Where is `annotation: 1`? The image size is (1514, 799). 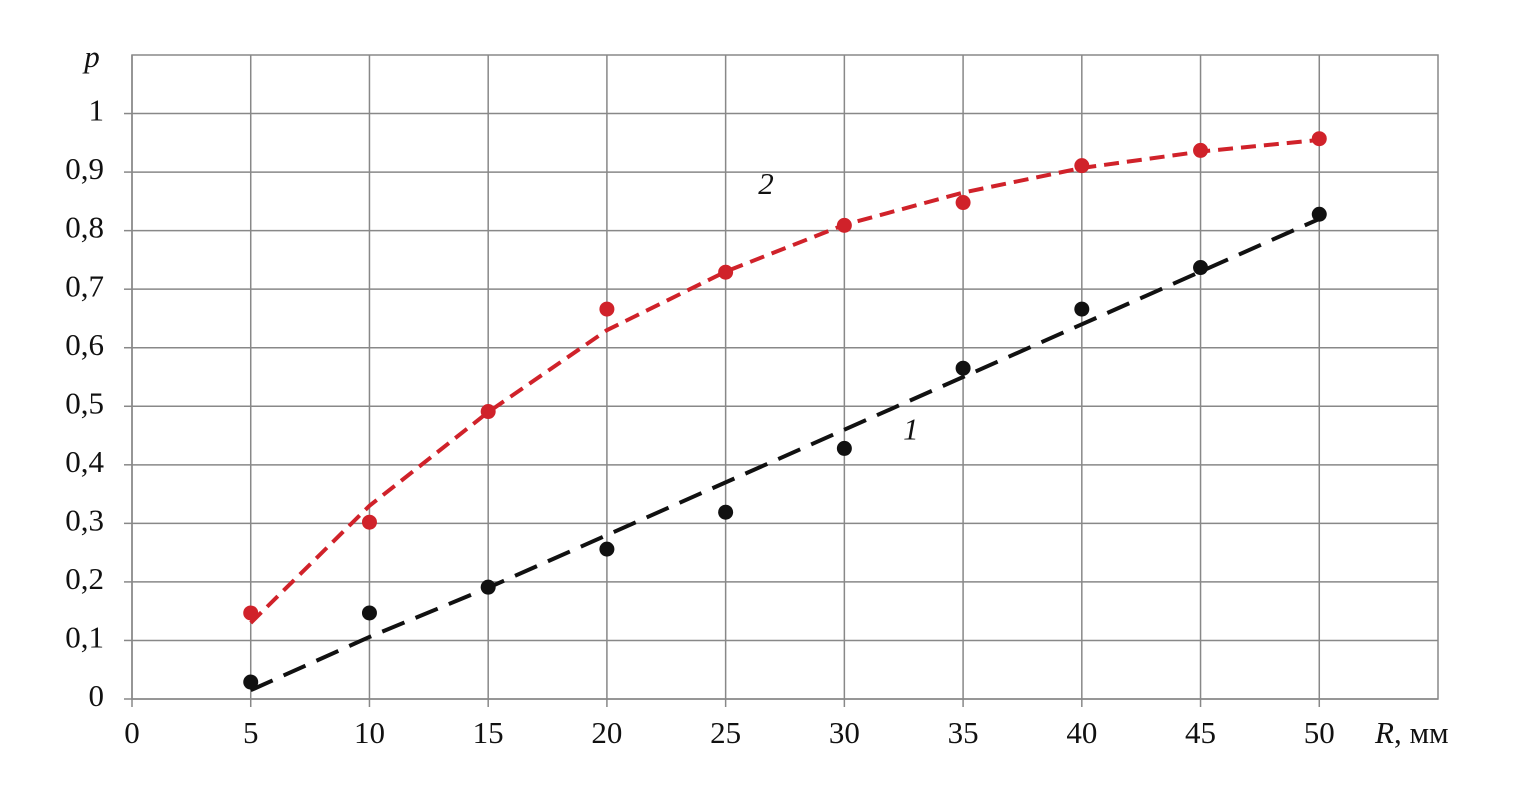
annotation: 1 is located at coordinates (911, 429).